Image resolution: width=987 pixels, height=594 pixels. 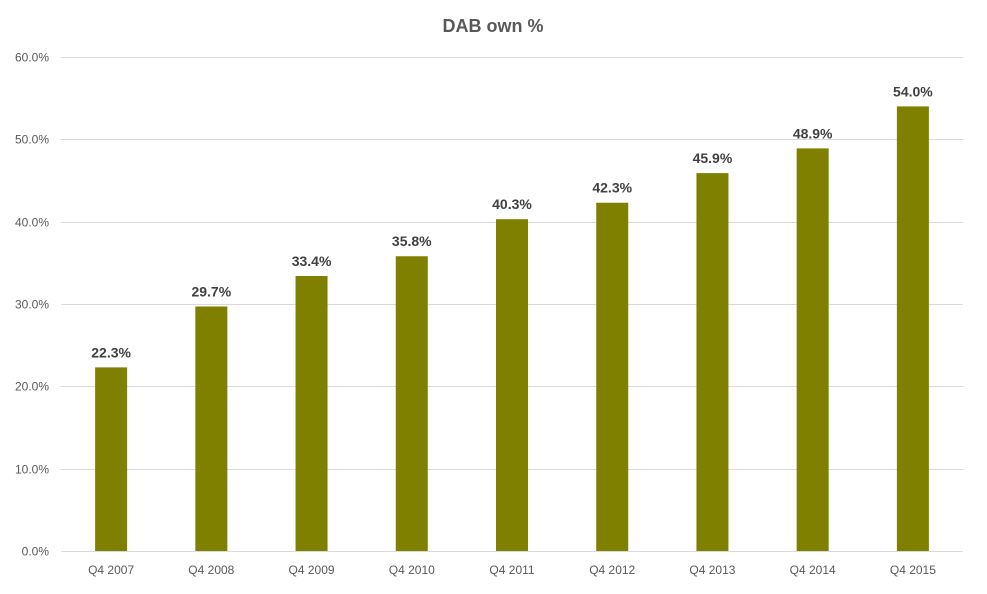 I want to click on x-tick-label: Q4 2012, so click(x=612, y=570).